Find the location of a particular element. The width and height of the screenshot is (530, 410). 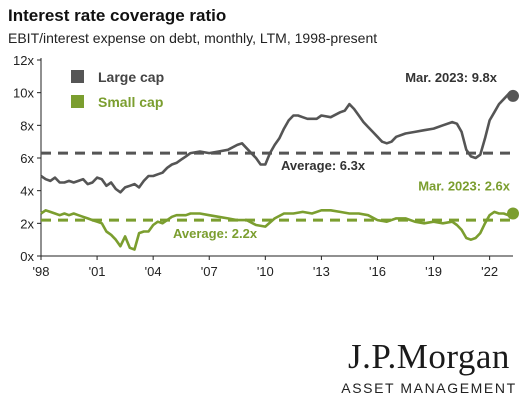

large-cap-legend-swatch is located at coordinates (77, 76).